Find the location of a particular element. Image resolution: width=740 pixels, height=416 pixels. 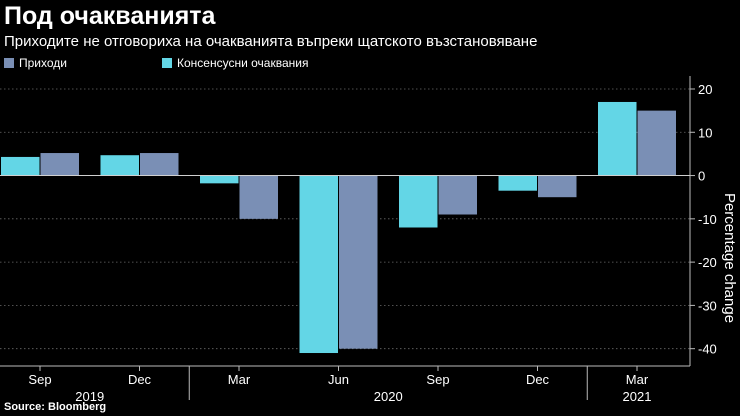

y-tick-label: 0 is located at coordinates (701, 176).